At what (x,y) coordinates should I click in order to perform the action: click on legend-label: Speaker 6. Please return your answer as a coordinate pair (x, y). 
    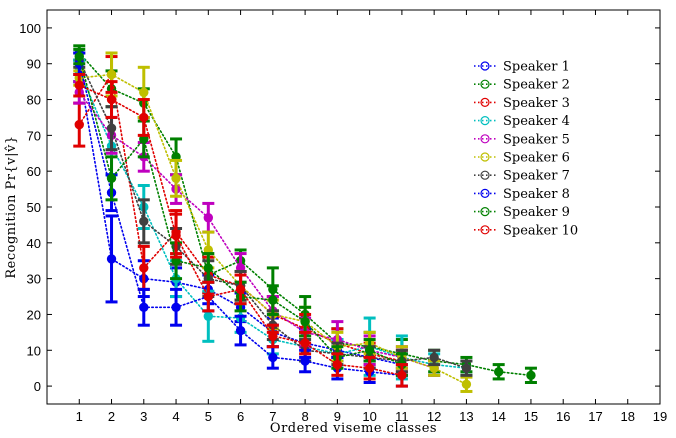
    Looking at the image, I should click on (536, 158).